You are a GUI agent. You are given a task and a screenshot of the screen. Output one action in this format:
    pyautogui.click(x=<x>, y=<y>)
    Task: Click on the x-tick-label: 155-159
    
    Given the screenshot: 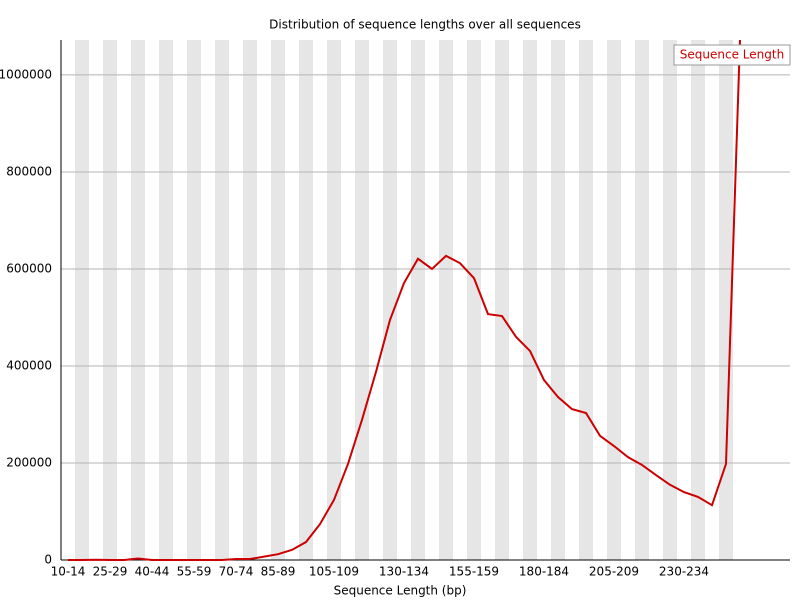 What is the action you would take?
    pyautogui.click(x=474, y=572)
    